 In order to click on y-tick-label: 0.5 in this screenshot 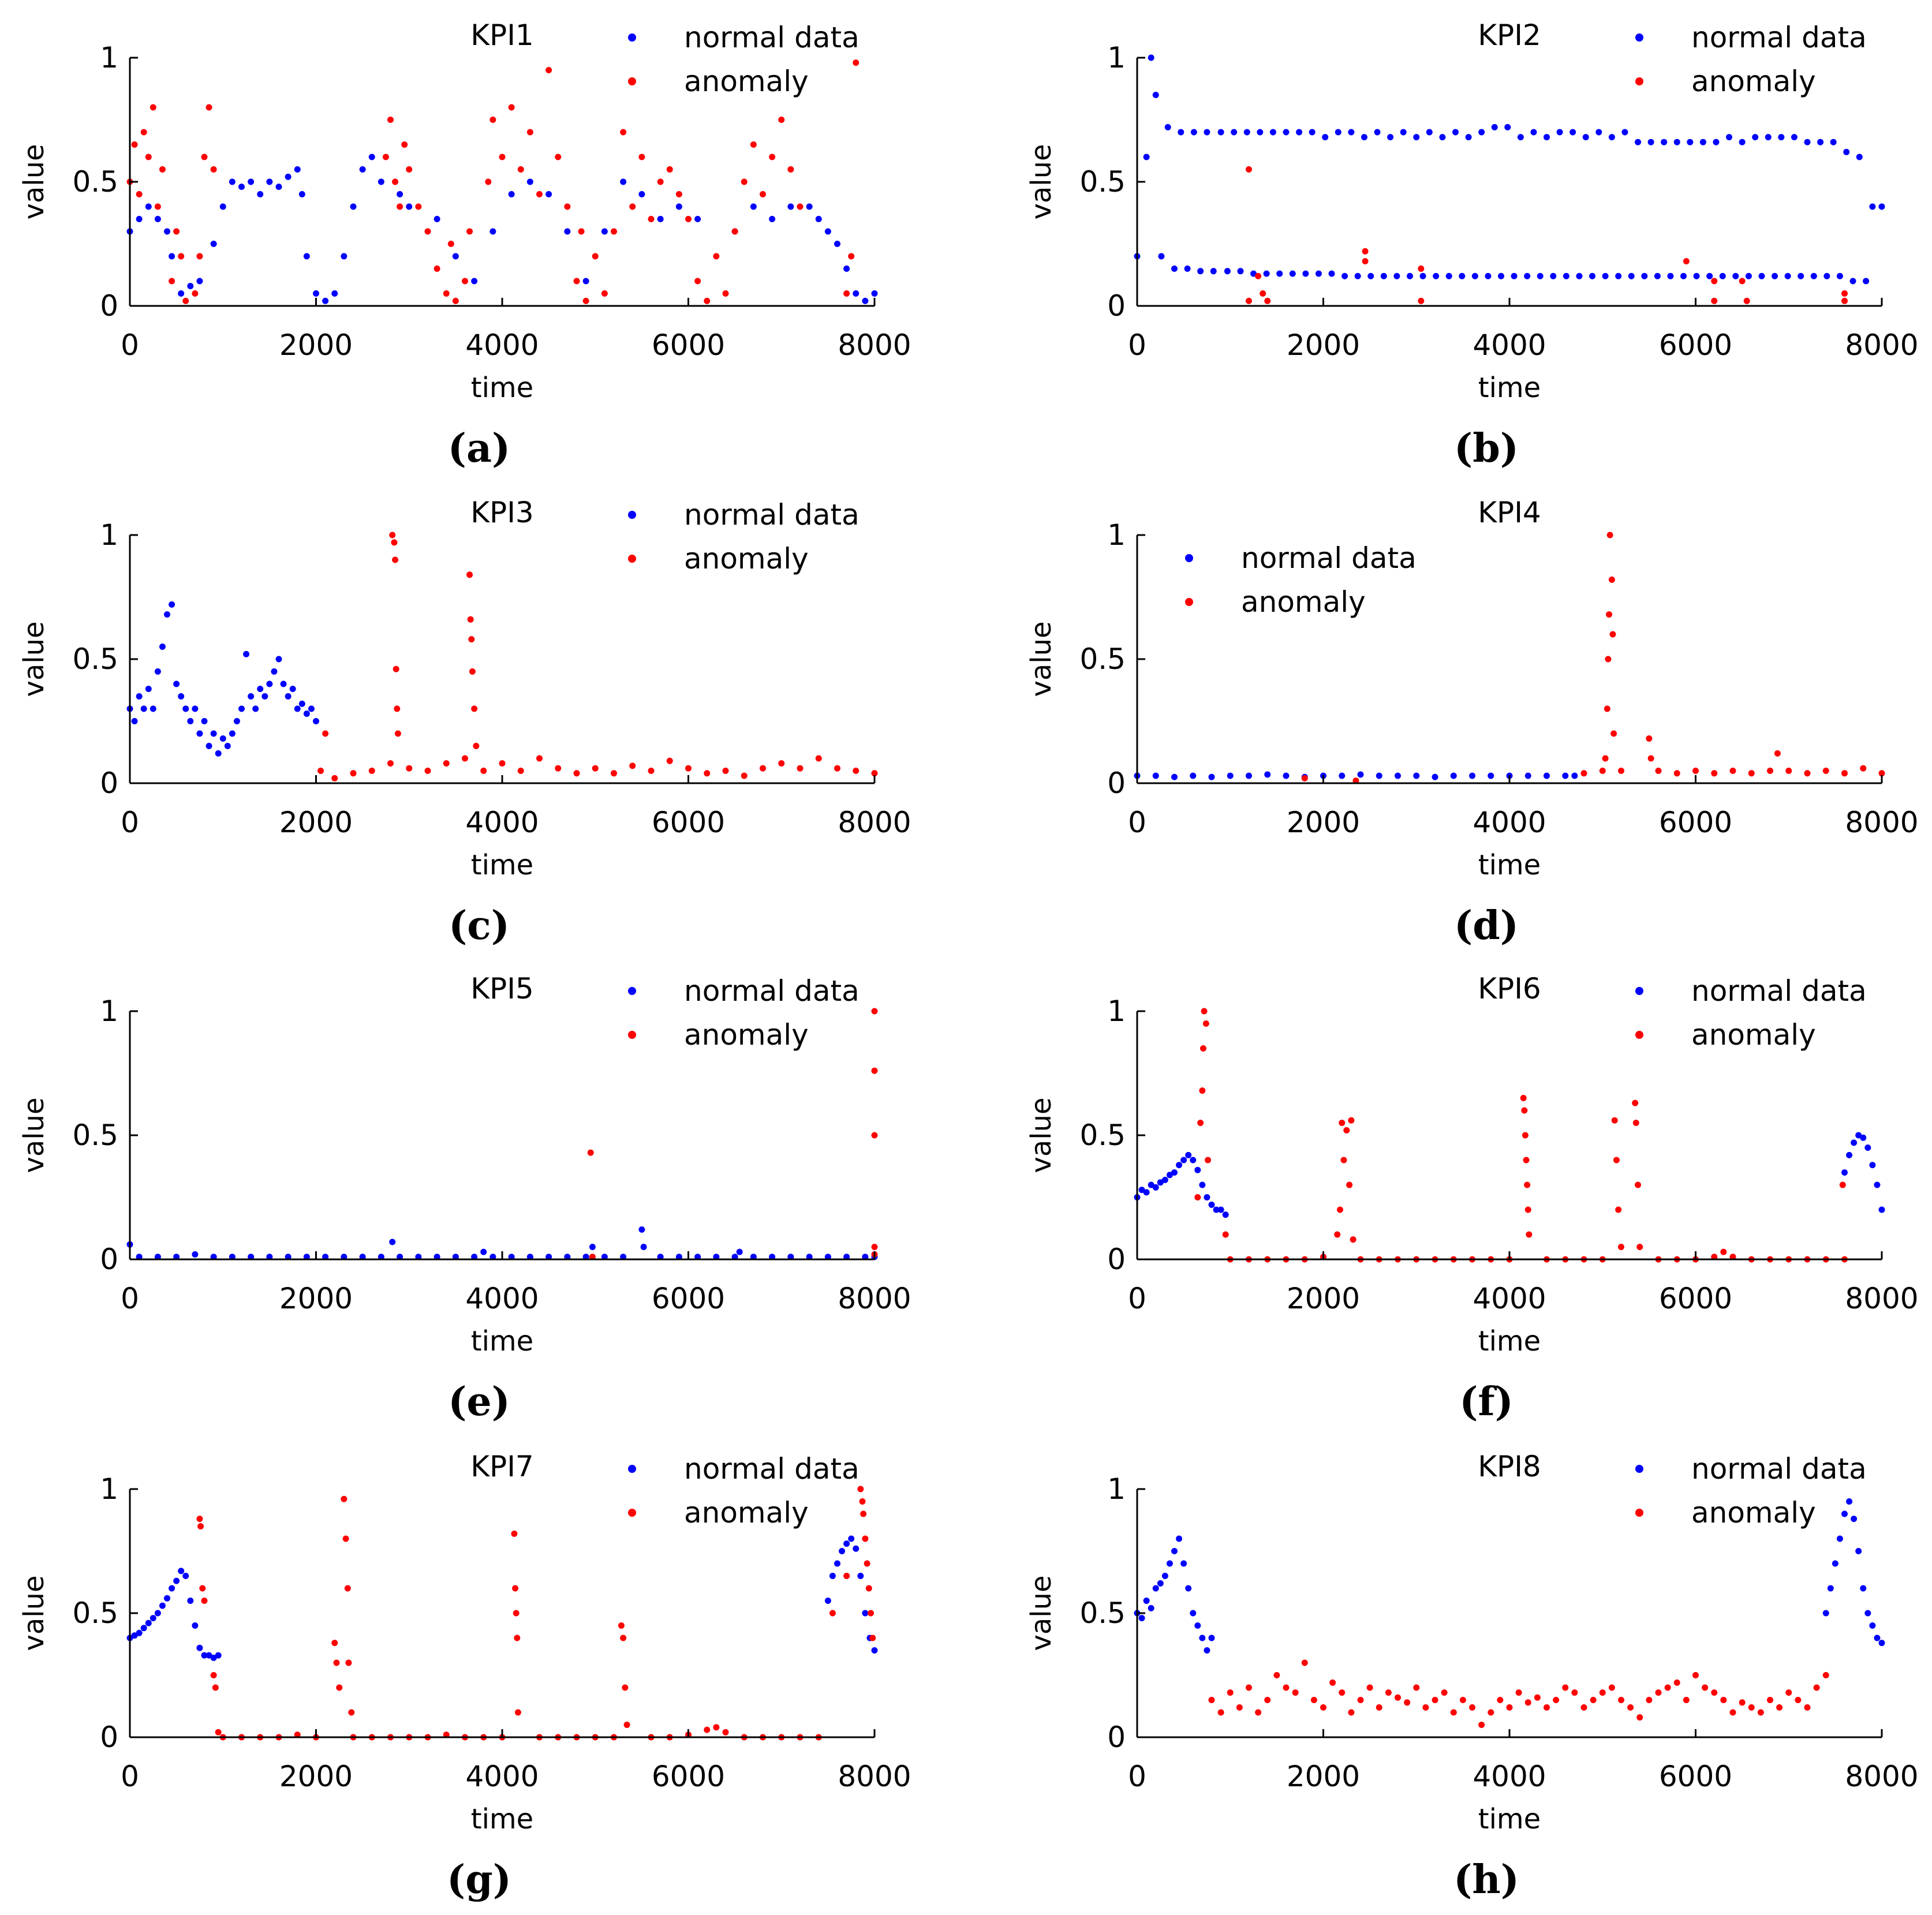, I will do `click(1102, 1613)`.